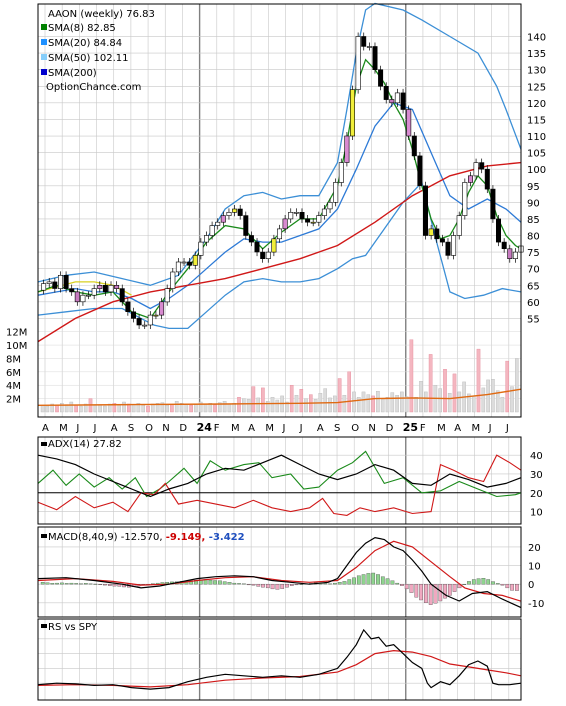  What do you see at coordinates (533, 303) in the screenshot?
I see `y-tick-label: 60` at bounding box center [533, 303].